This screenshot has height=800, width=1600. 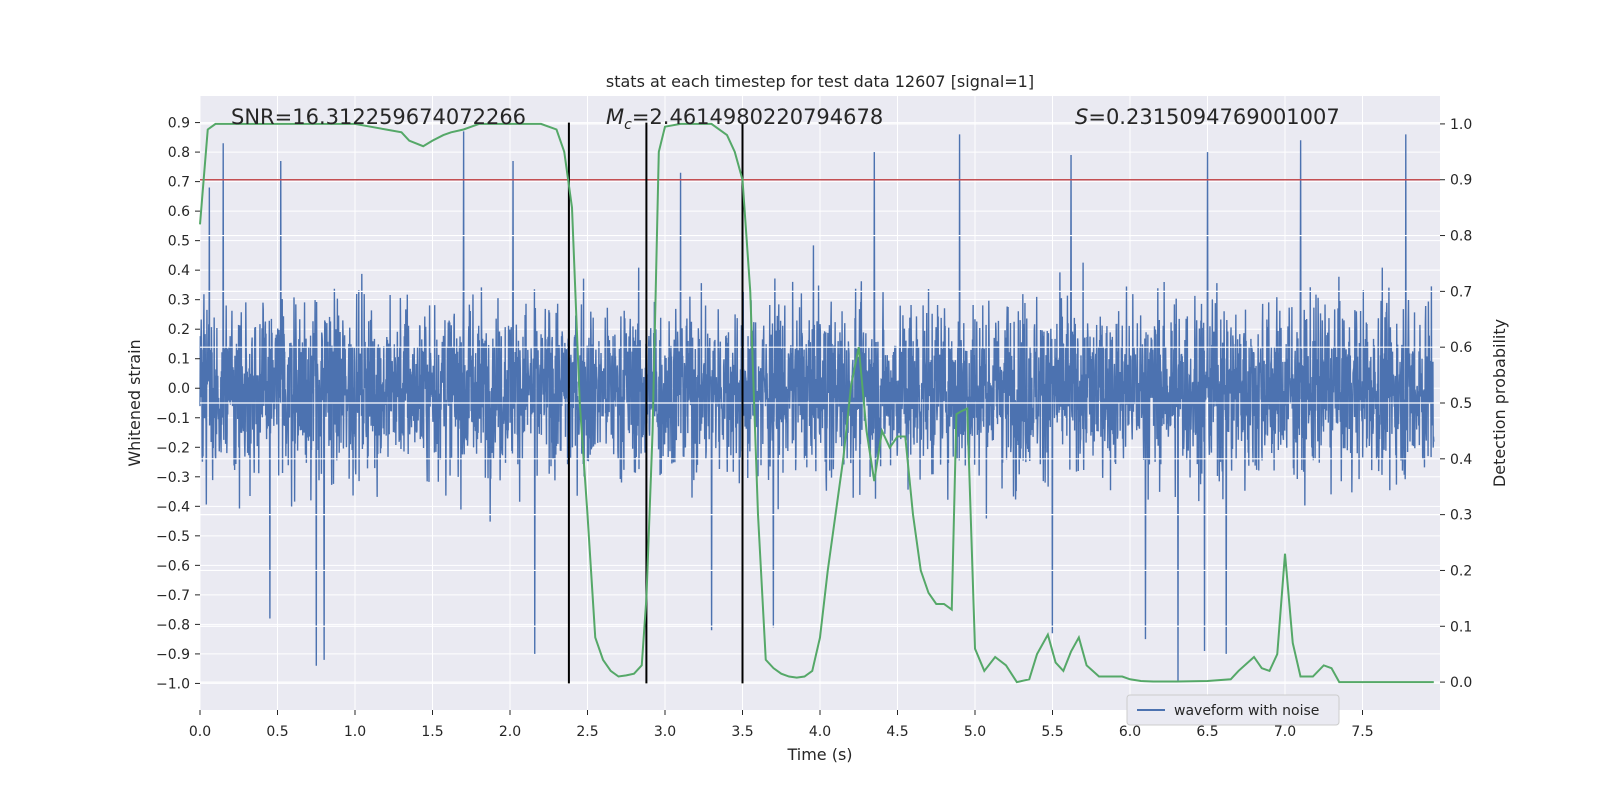 I want to click on x-tick-label: 1.0, so click(x=355, y=732).